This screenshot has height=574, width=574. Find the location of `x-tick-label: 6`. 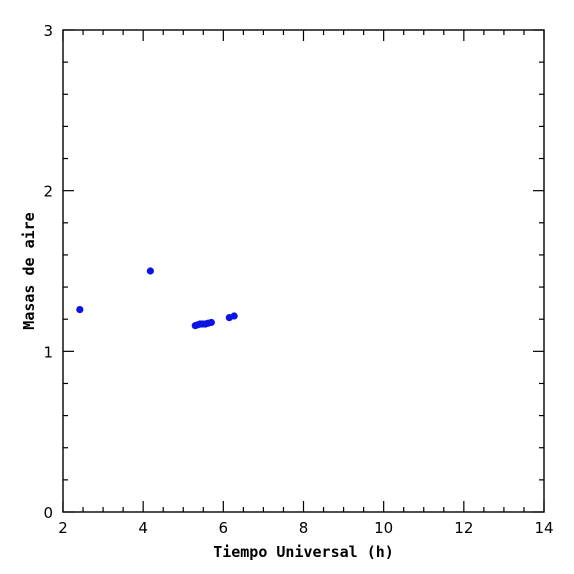

x-tick-label: 6 is located at coordinates (224, 528).